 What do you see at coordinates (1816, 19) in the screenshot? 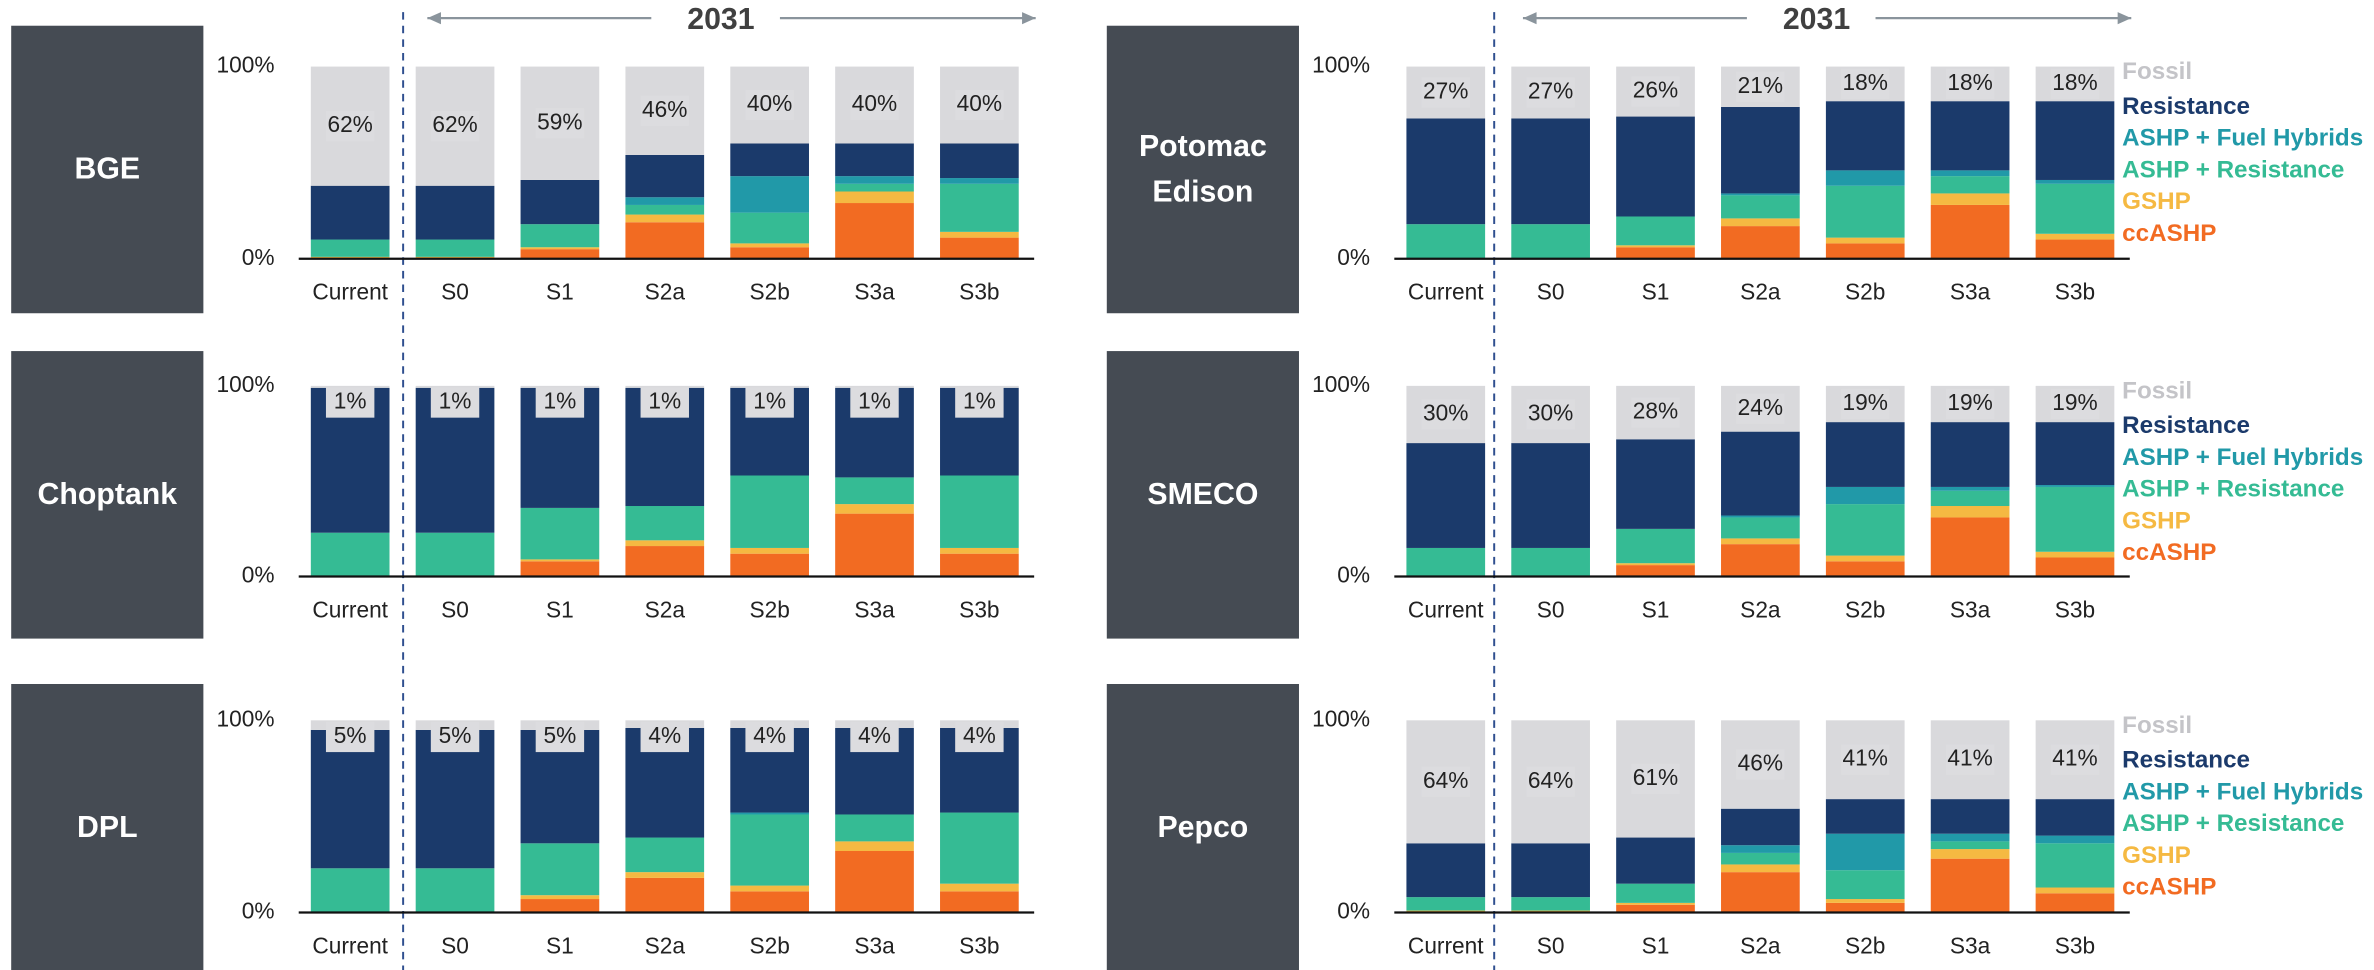
I see `period-label: 2031` at bounding box center [1816, 19].